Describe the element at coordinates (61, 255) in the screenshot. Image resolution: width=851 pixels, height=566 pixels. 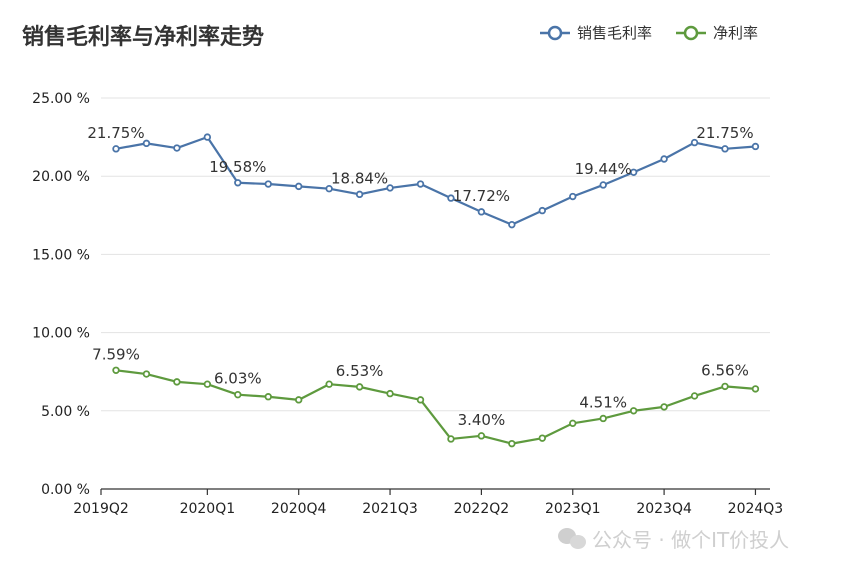
I see `y-tick-label: 15.00 %` at that location.